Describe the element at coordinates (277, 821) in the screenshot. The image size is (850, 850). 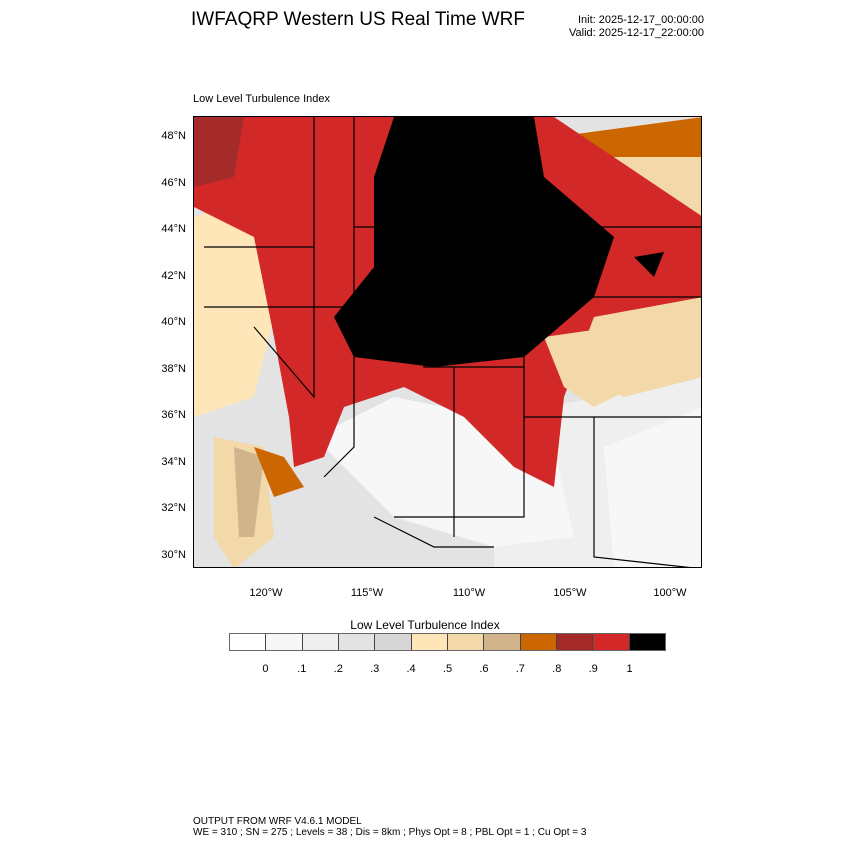
I see `footer-model: OUTPUT FROM WRF V4.6.1 MODEL` at that location.